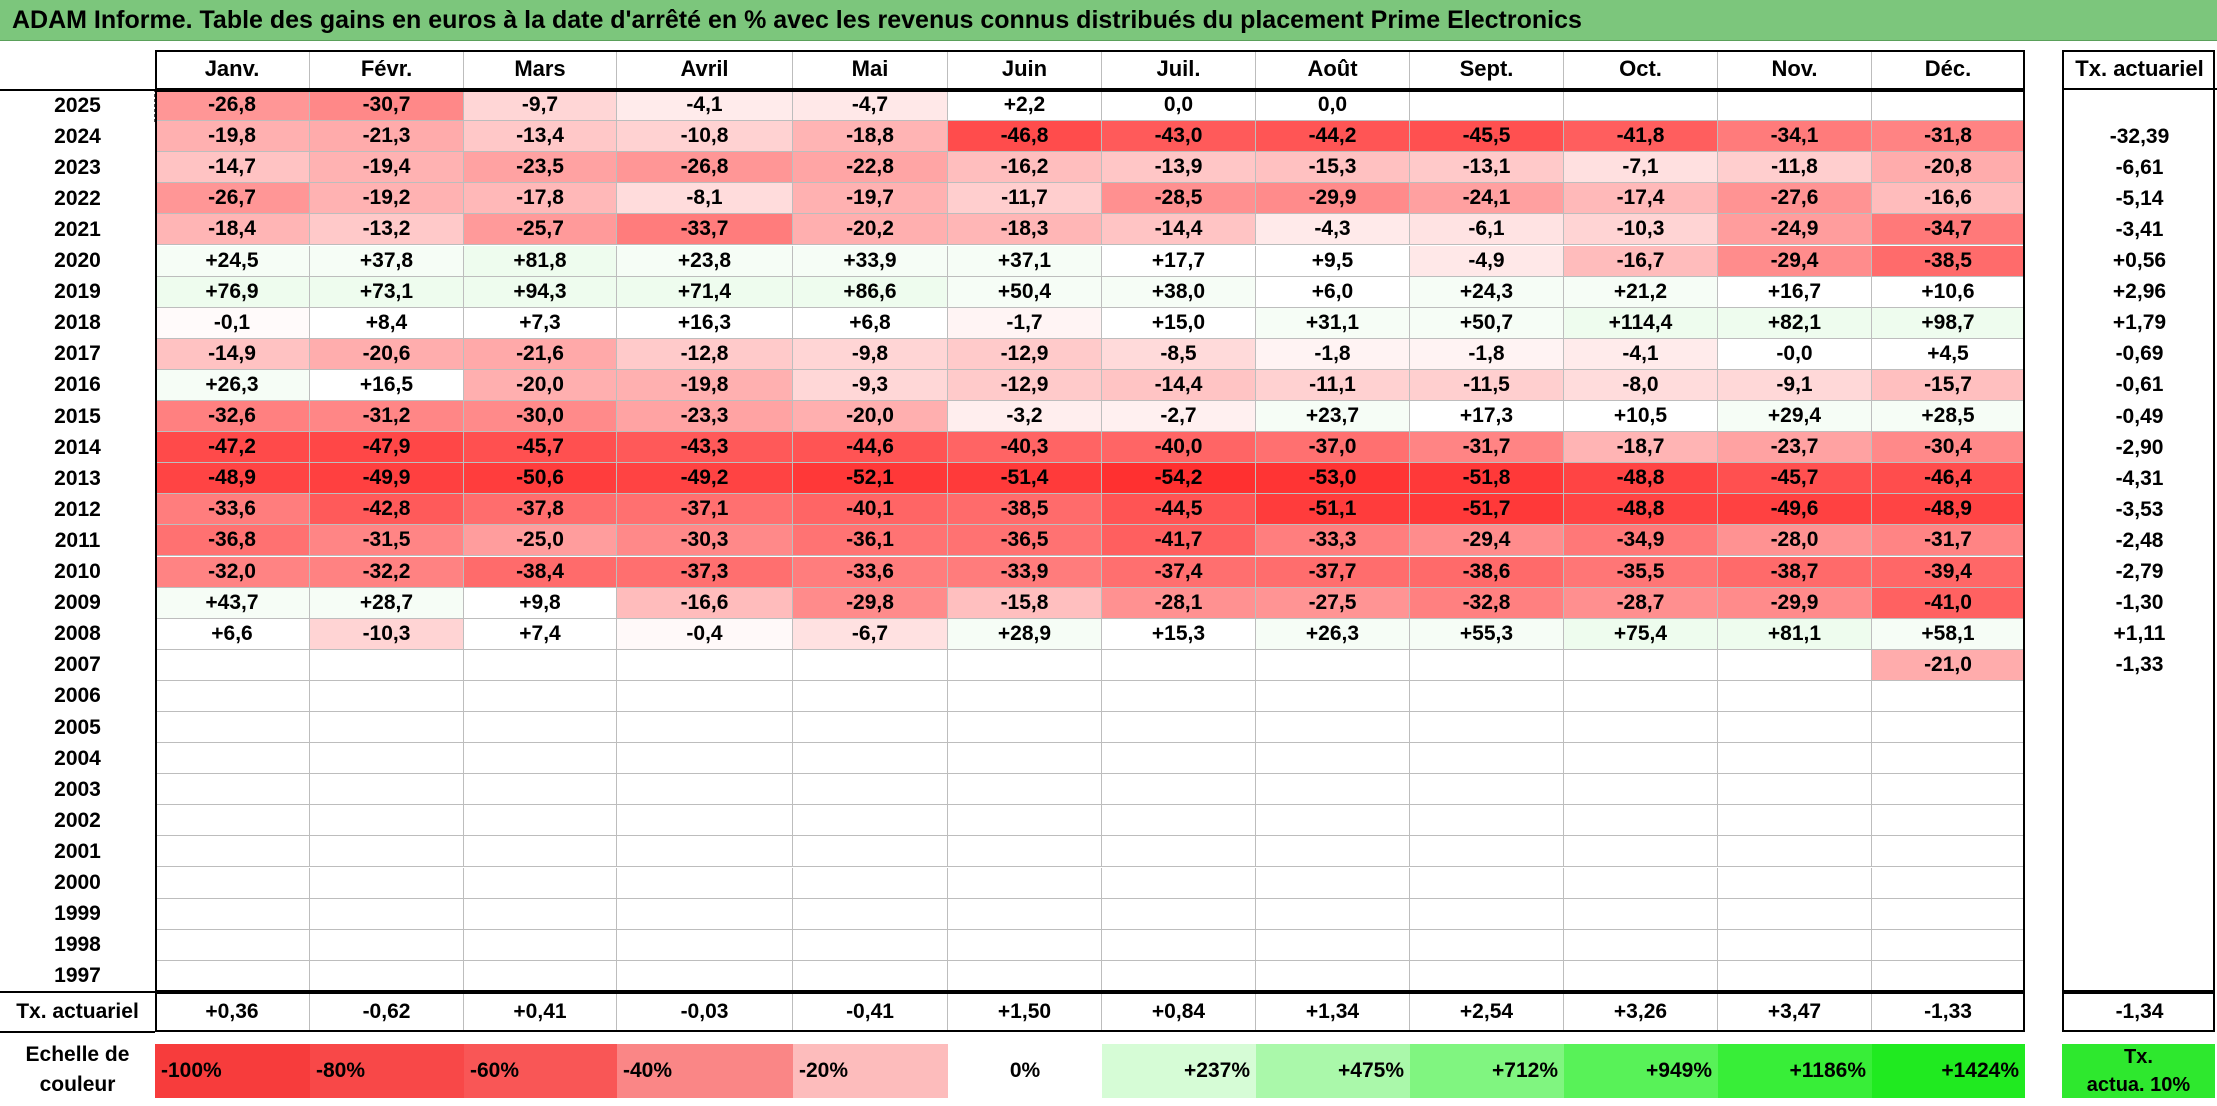 This screenshot has width=2217, height=1106. What do you see at coordinates (870, 1012) in the screenshot?
I see `footer-rate-cell: -0,41` at bounding box center [870, 1012].